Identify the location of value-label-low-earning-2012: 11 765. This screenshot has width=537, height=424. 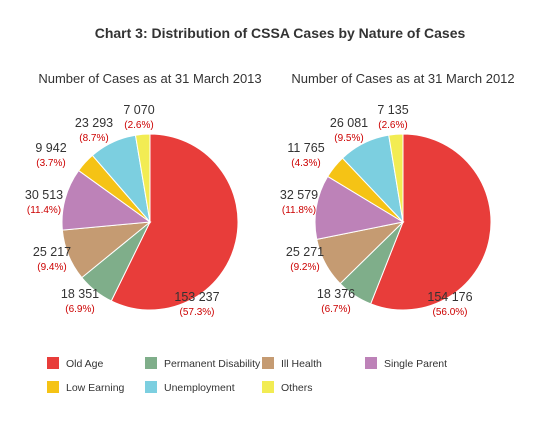
(305, 148).